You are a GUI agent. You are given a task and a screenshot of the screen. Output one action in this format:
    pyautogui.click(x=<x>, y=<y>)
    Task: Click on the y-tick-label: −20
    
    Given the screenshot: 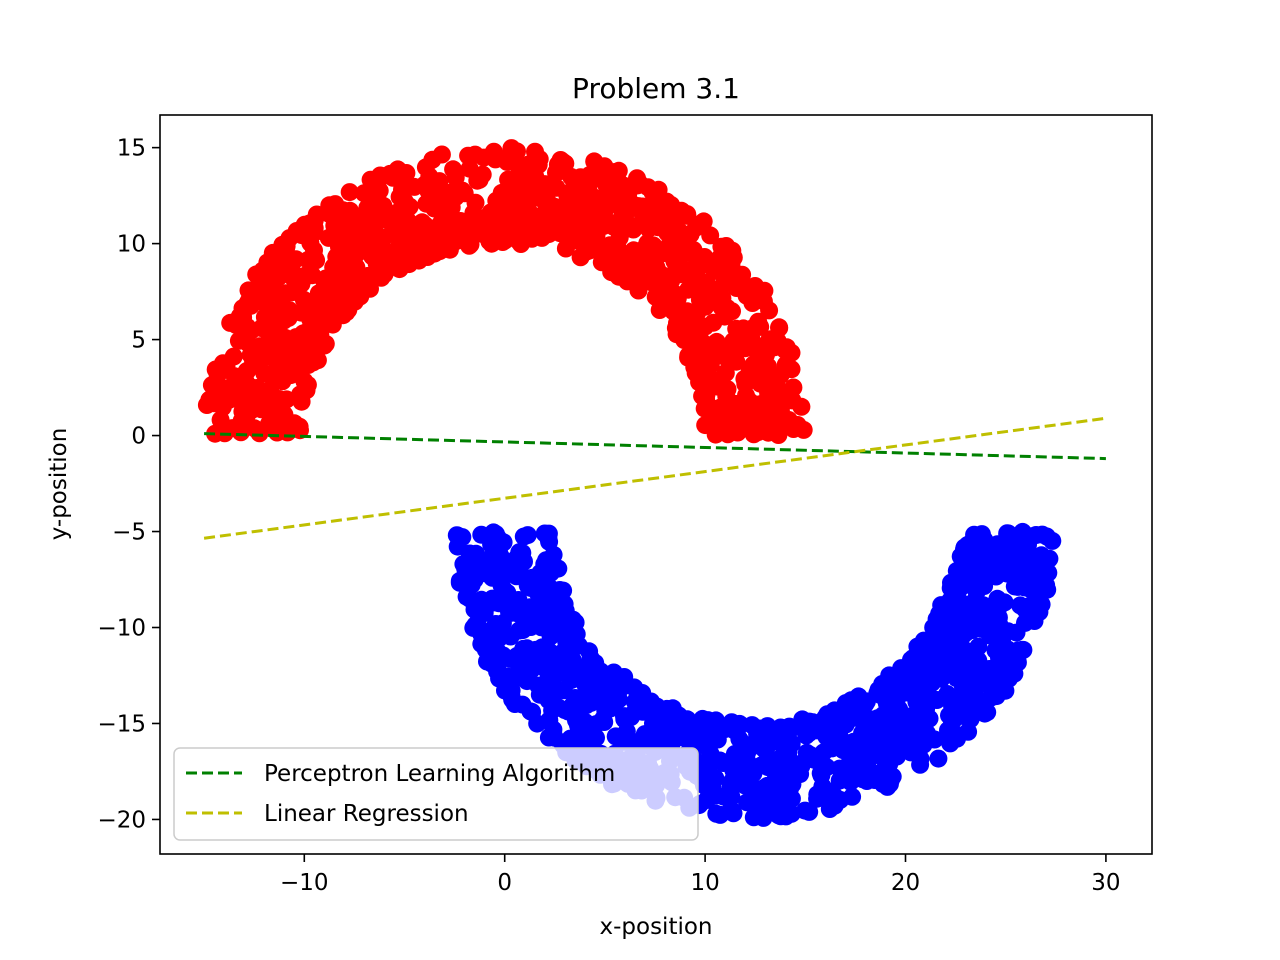 What is the action you would take?
    pyautogui.click(x=121, y=820)
    